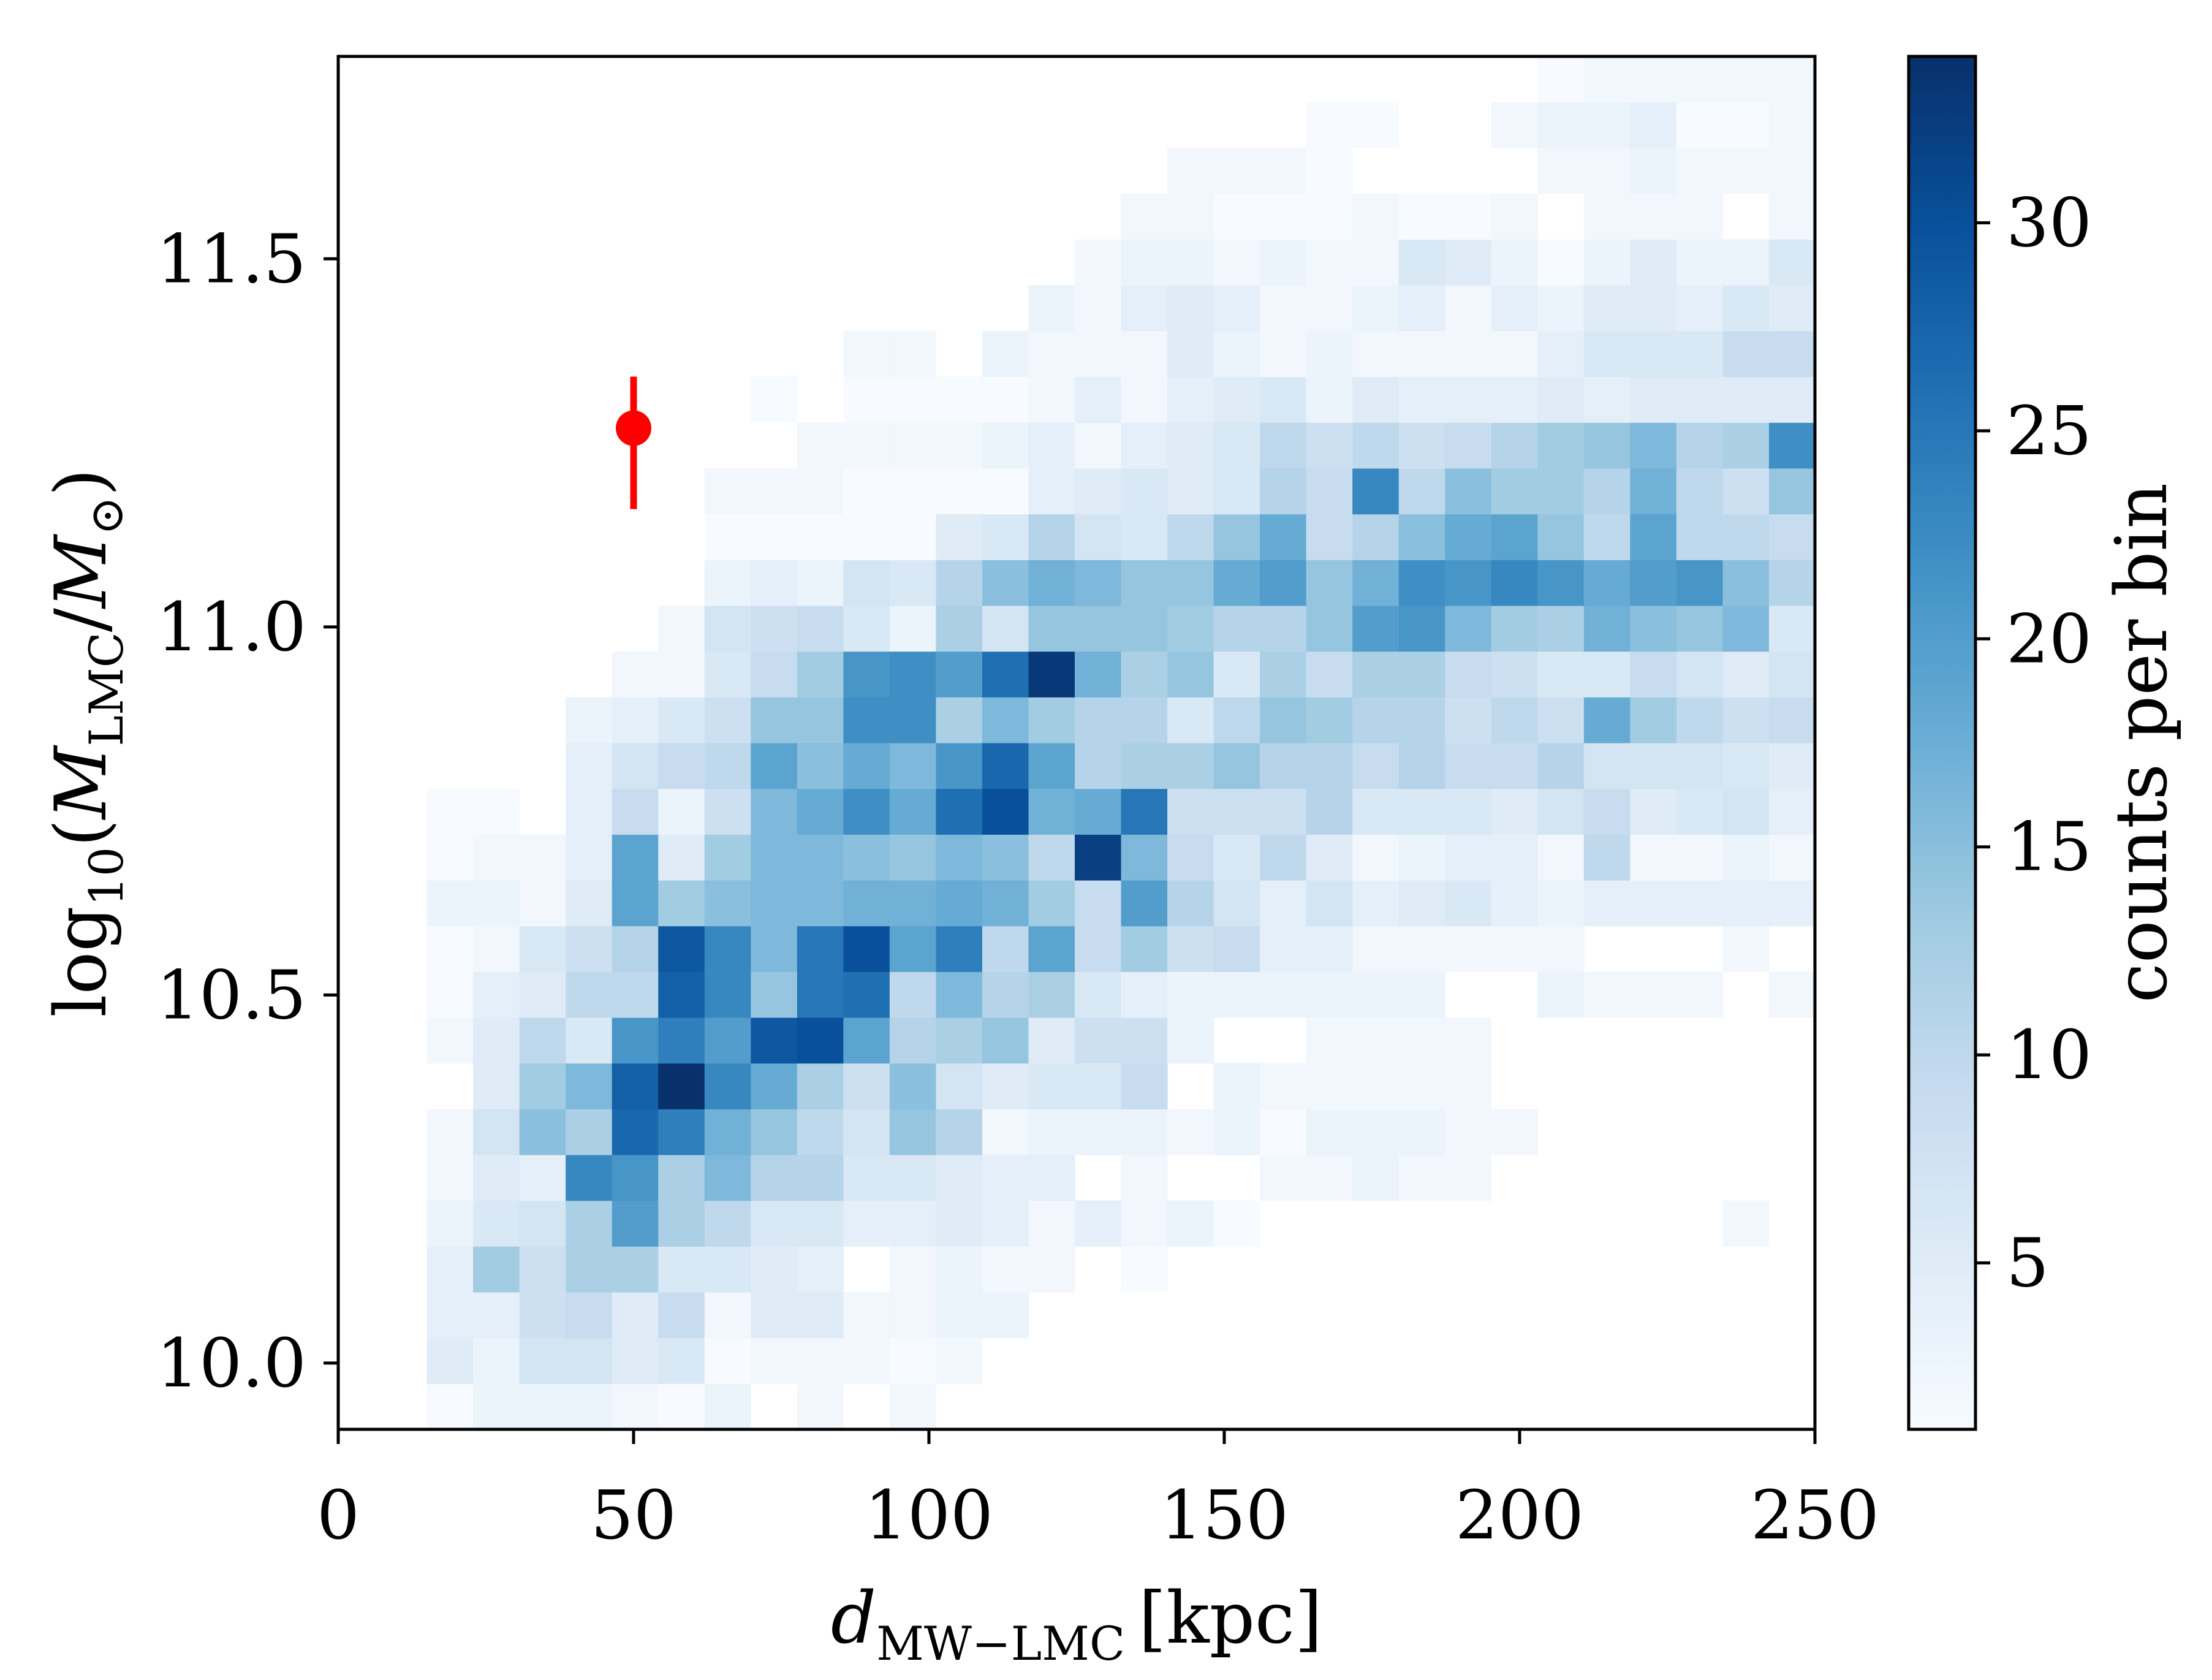 The height and width of the screenshot is (1680, 2212). I want to click on y-axis-label-den: M, so click(81, 571).